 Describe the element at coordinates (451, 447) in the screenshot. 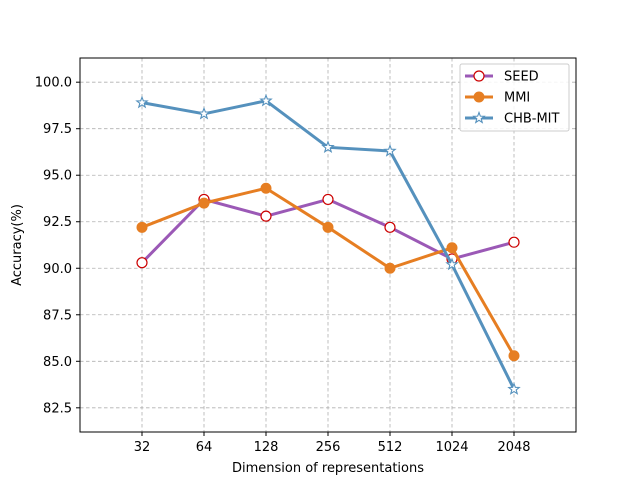

I see `x-tick-label: 1024` at that location.